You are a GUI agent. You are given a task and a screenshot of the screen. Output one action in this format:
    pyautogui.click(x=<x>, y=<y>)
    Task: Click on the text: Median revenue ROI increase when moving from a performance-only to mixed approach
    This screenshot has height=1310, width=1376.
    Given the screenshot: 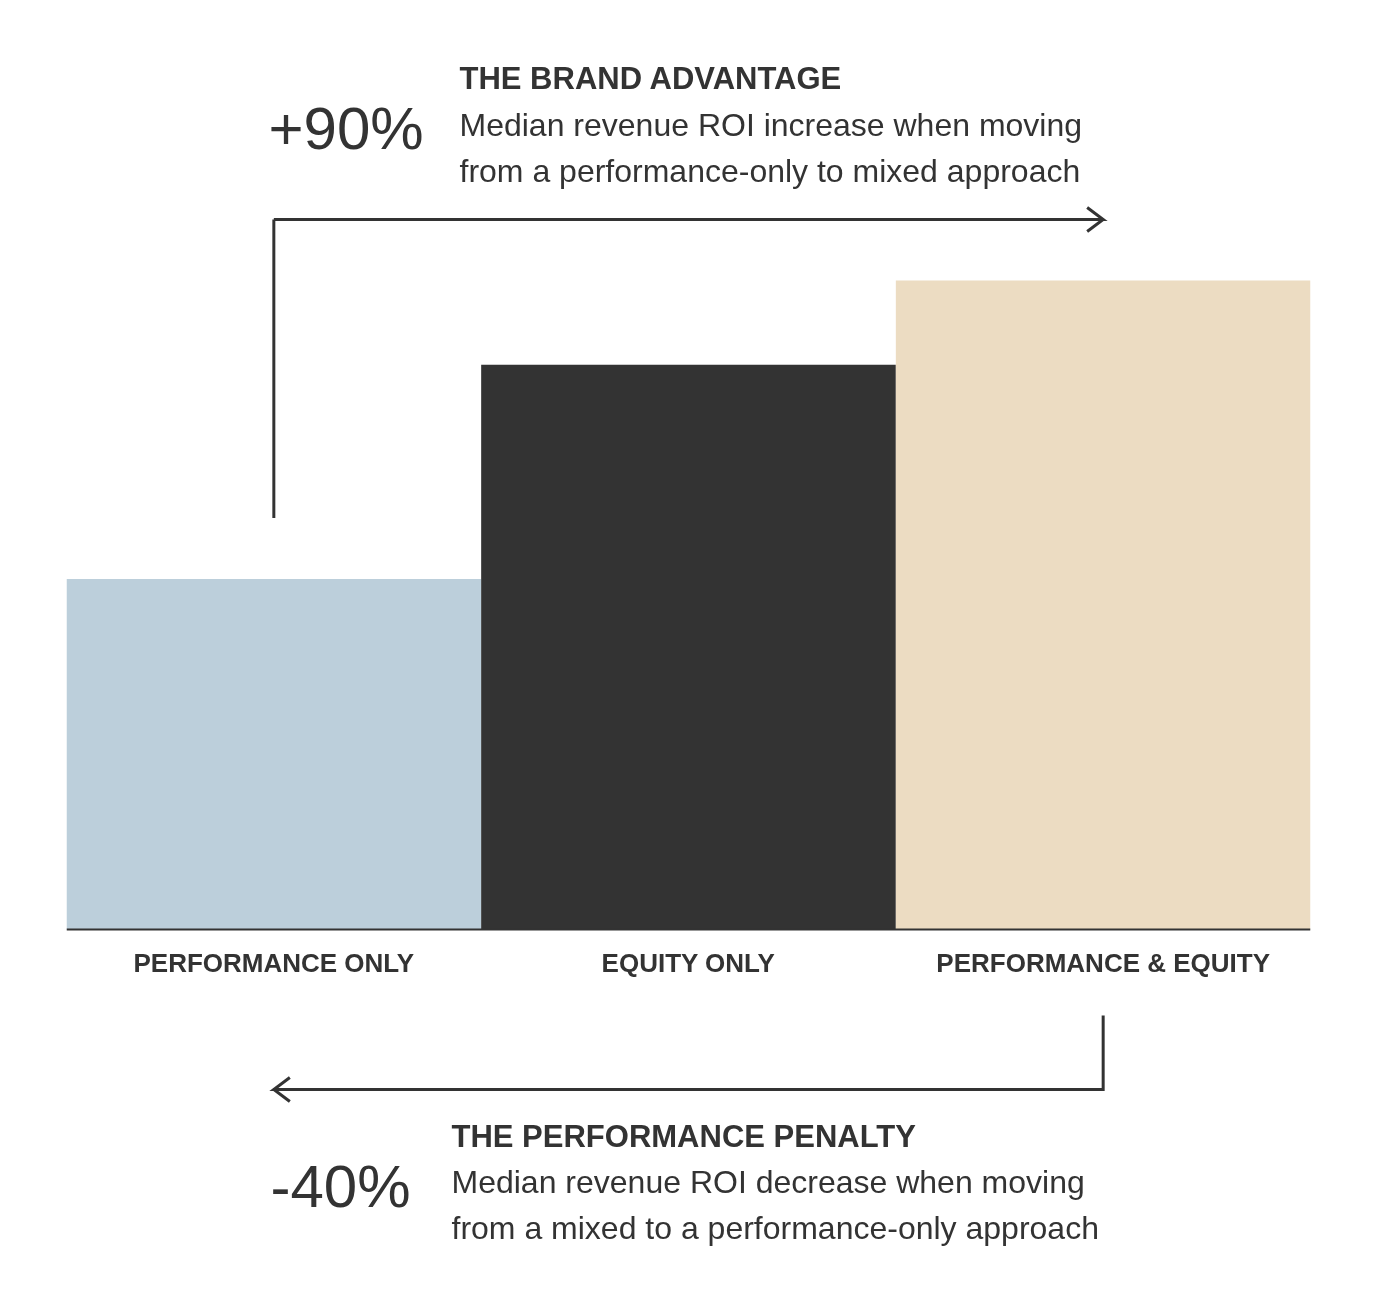 What is the action you would take?
    pyautogui.click(x=771, y=148)
    